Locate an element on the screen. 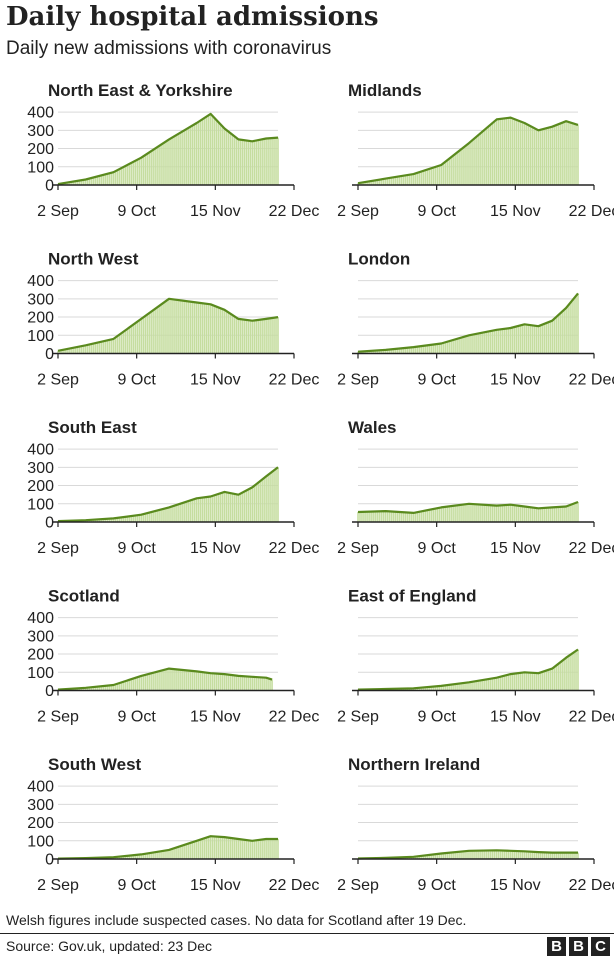 The width and height of the screenshot is (614, 960). x-tick-label: 9 Oct is located at coordinates (437, 211).